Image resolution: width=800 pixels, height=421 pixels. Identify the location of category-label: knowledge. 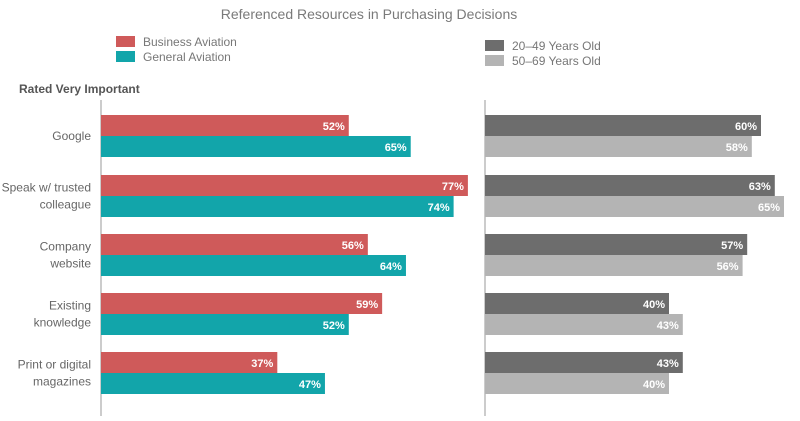
(63, 323).